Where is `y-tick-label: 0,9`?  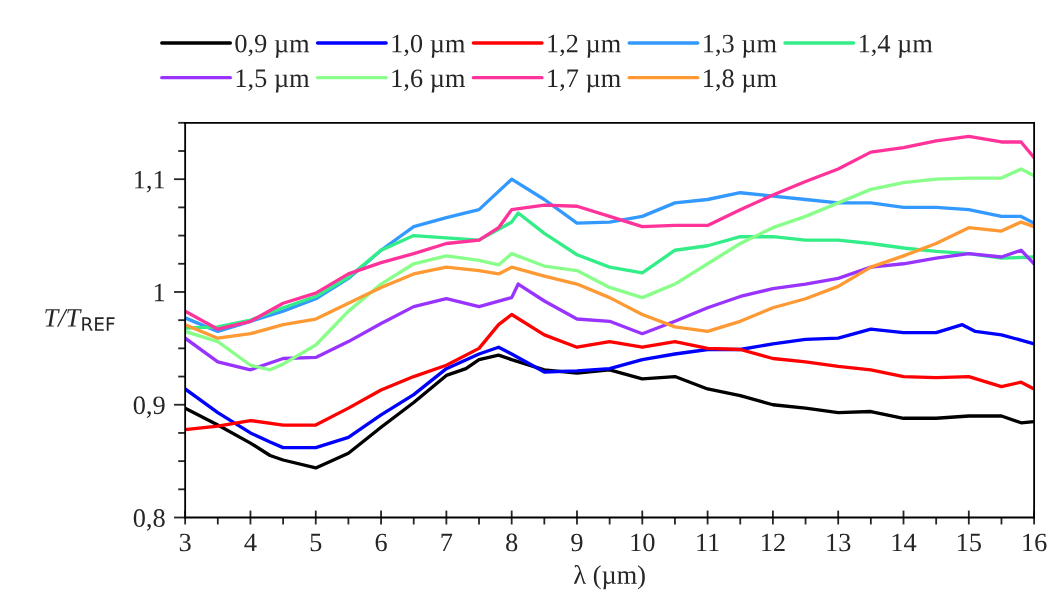
y-tick-label: 0,9 is located at coordinates (149, 407).